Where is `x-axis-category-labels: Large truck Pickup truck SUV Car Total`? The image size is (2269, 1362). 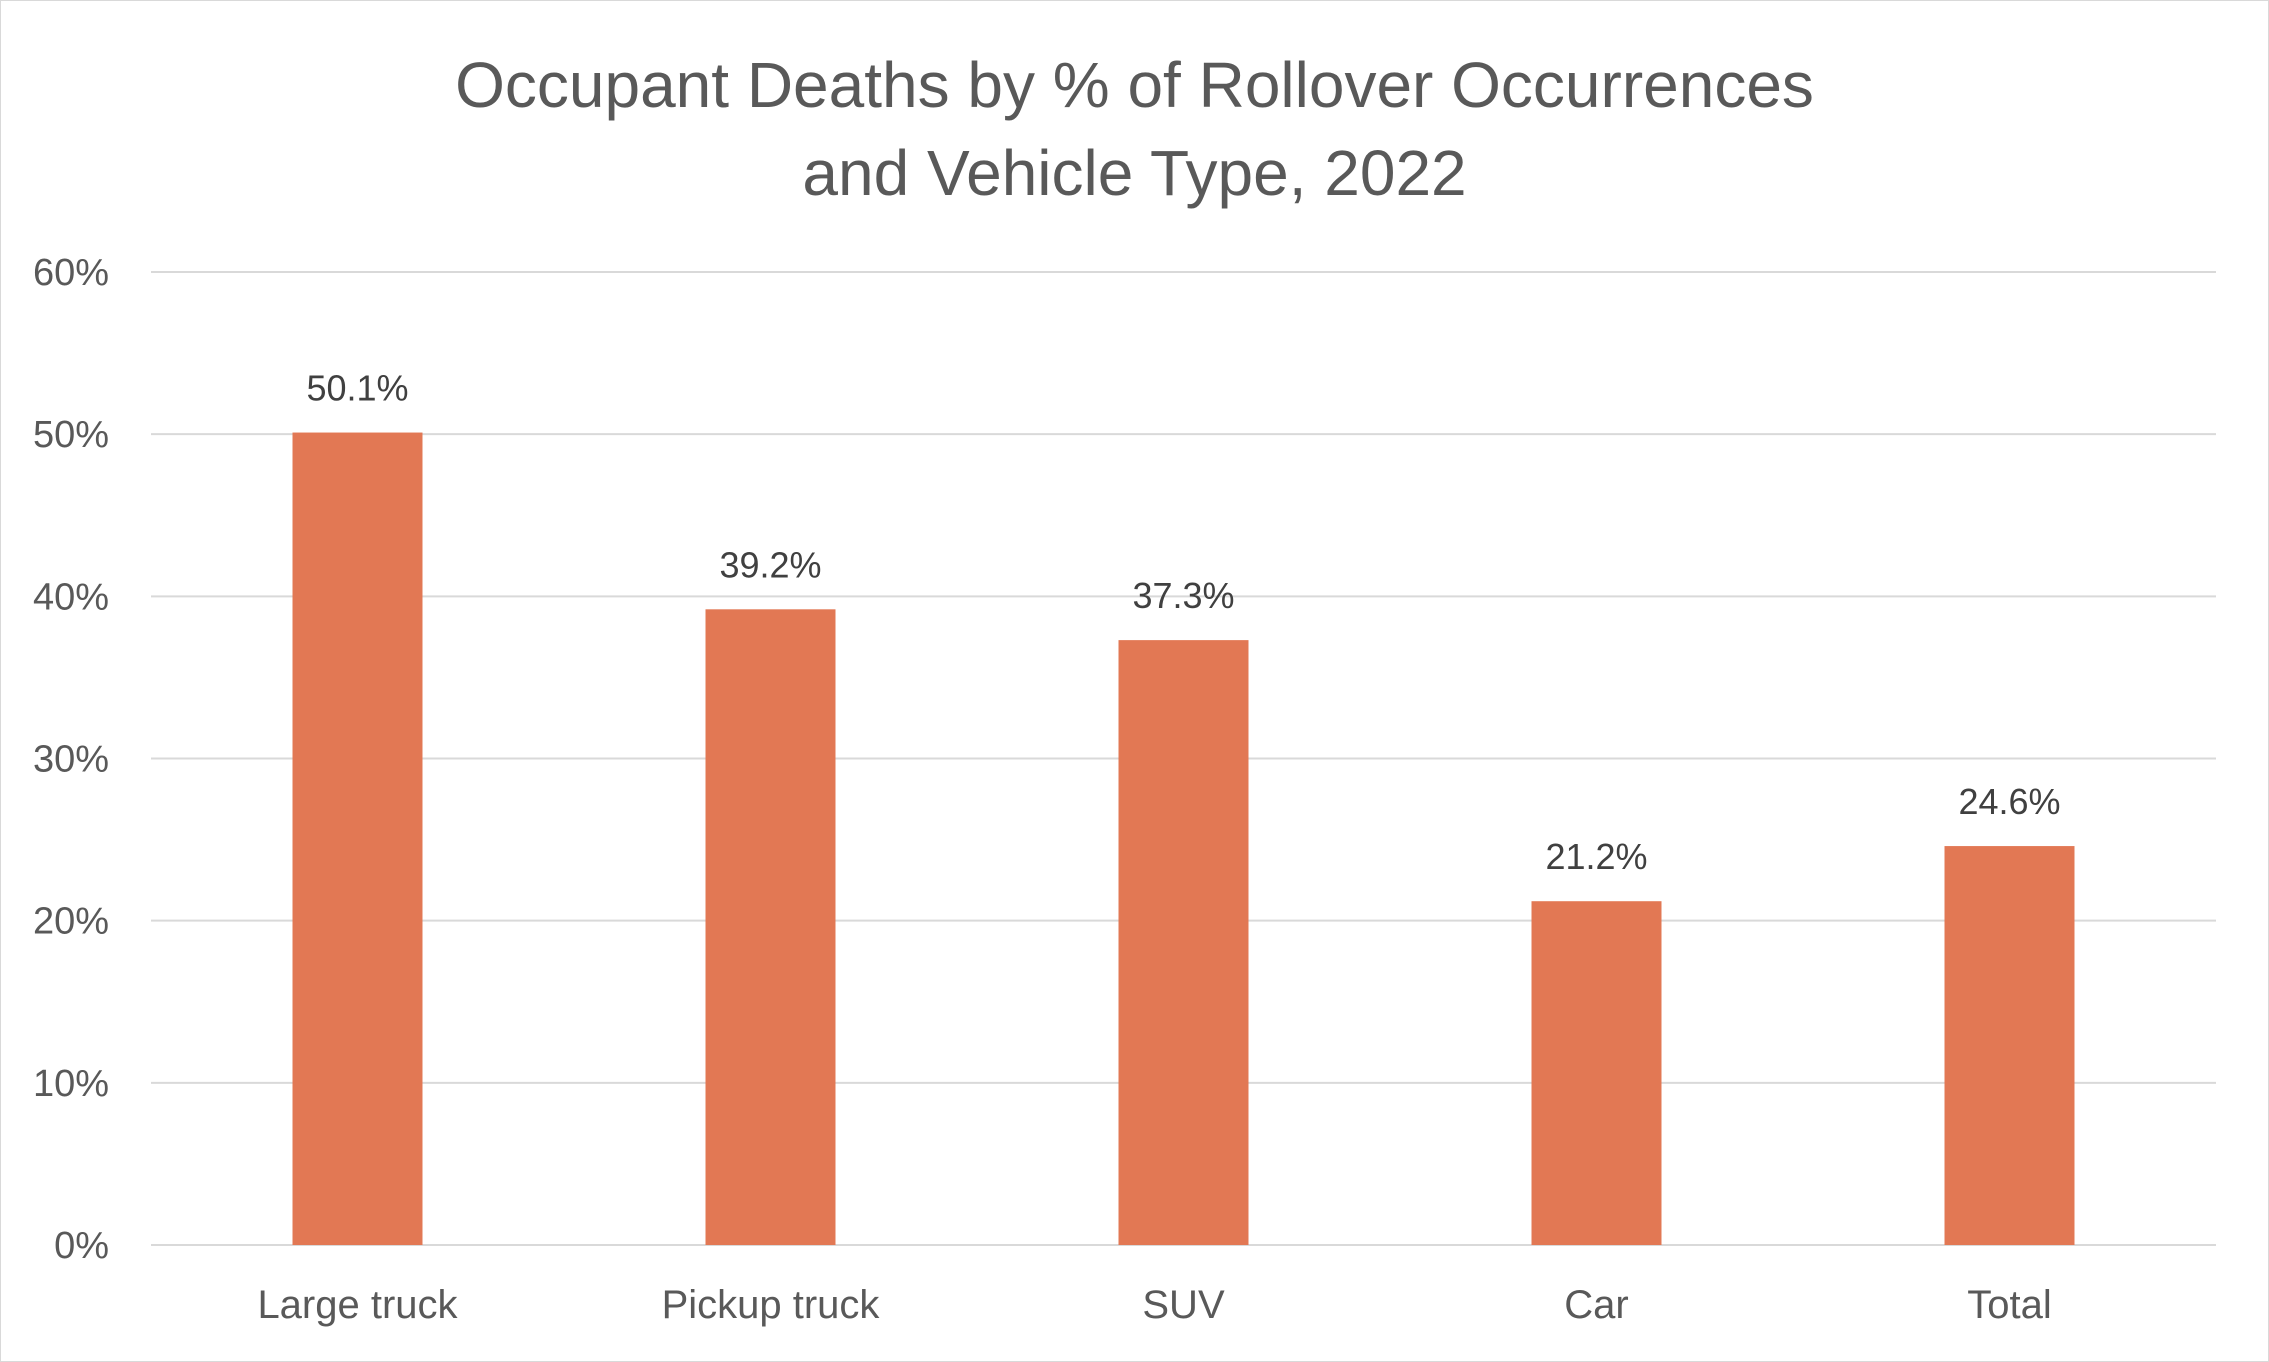
x-axis-category-labels: Large truck Pickup truck SUV Car Total is located at coordinates (1154, 1305).